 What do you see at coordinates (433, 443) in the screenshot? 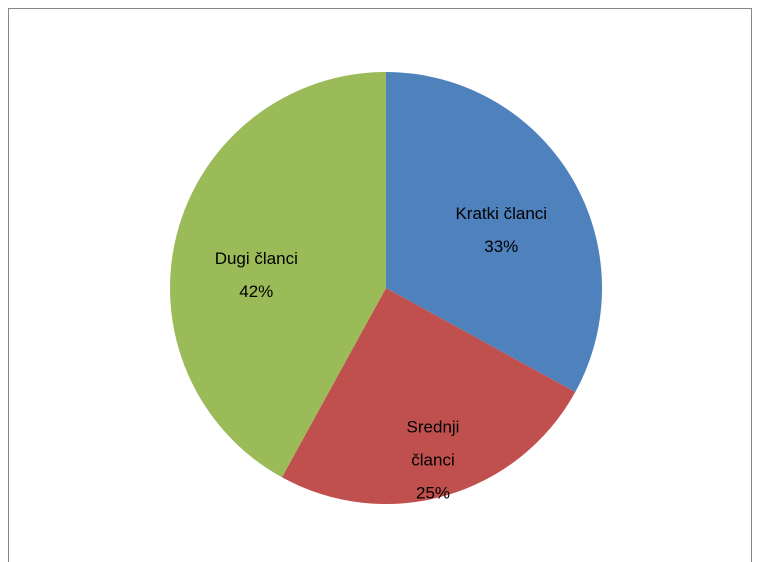
I see `category-label: Srednji članci` at bounding box center [433, 443].